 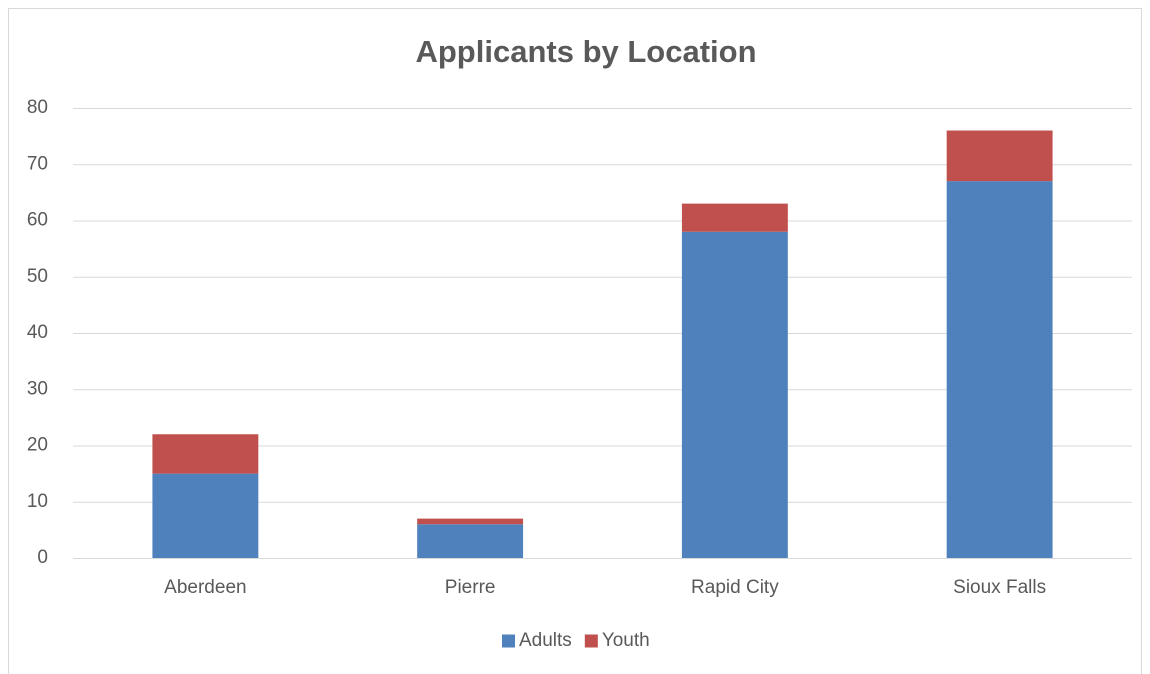 I want to click on y-tick-label: 50, so click(x=37, y=276).